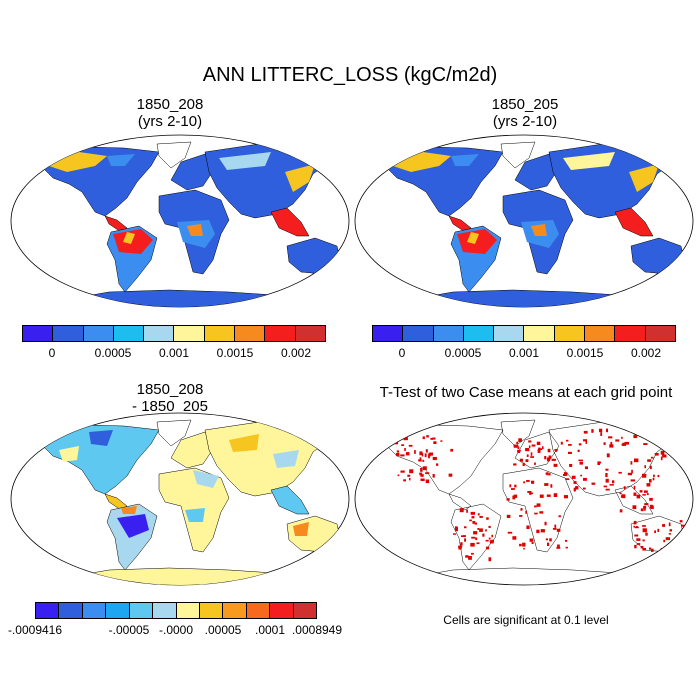  I want to click on map-panel-top-right, so click(524, 221).